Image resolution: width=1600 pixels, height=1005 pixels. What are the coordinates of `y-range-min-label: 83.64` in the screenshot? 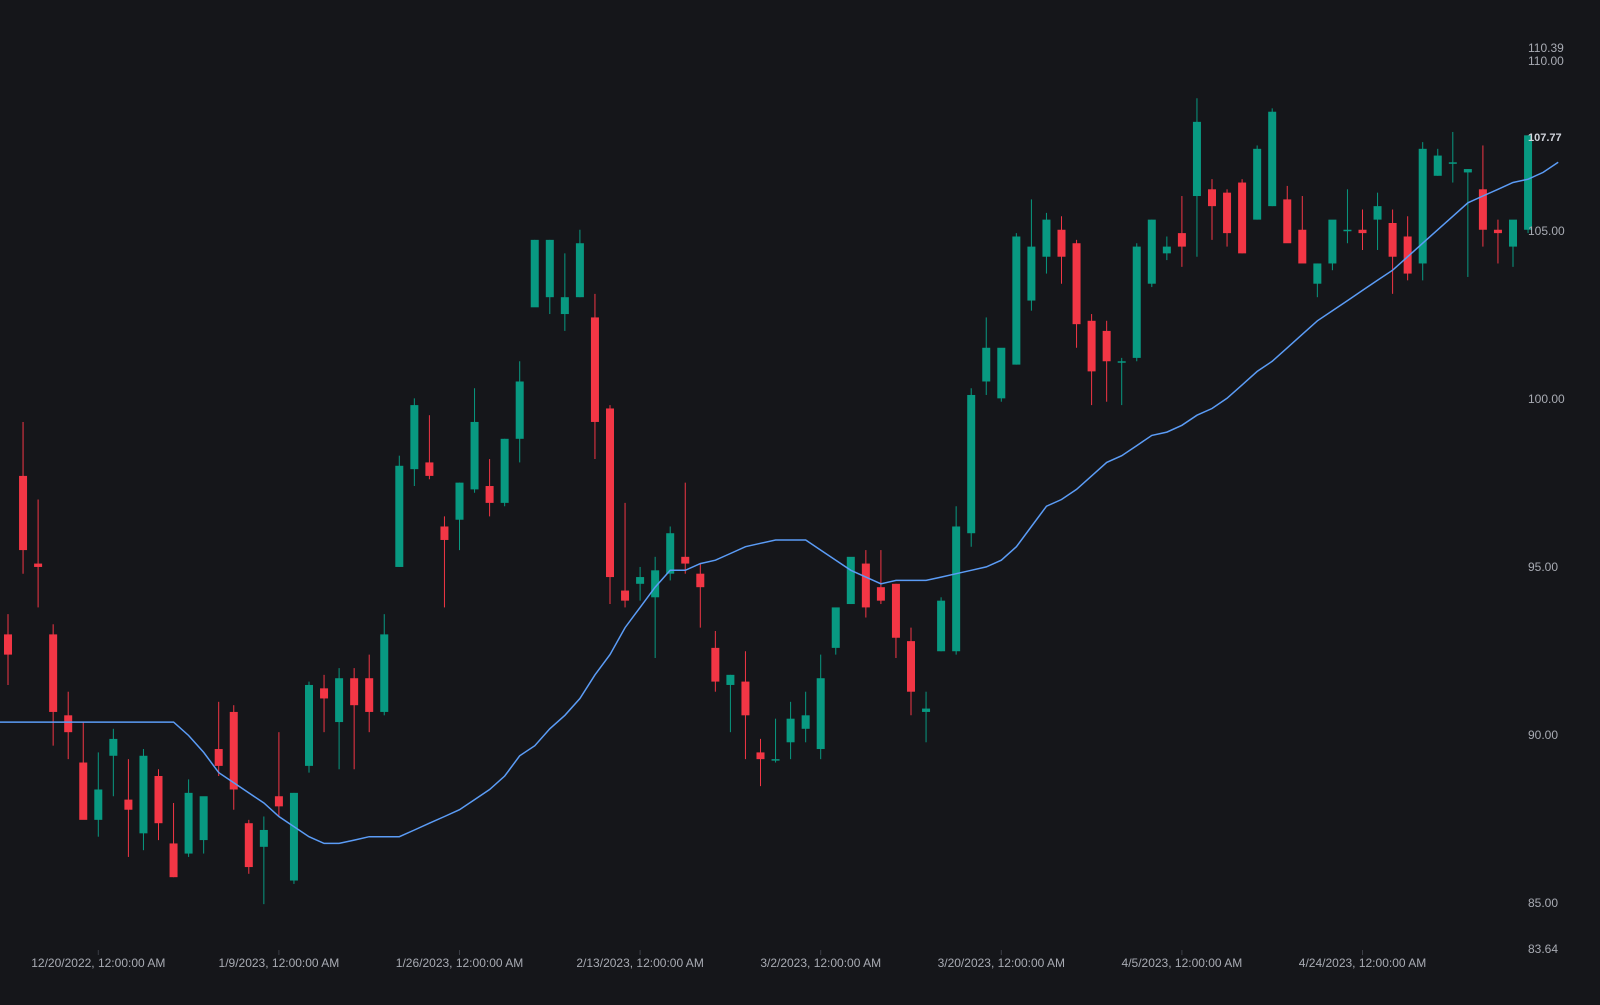 It's located at (1543, 949).